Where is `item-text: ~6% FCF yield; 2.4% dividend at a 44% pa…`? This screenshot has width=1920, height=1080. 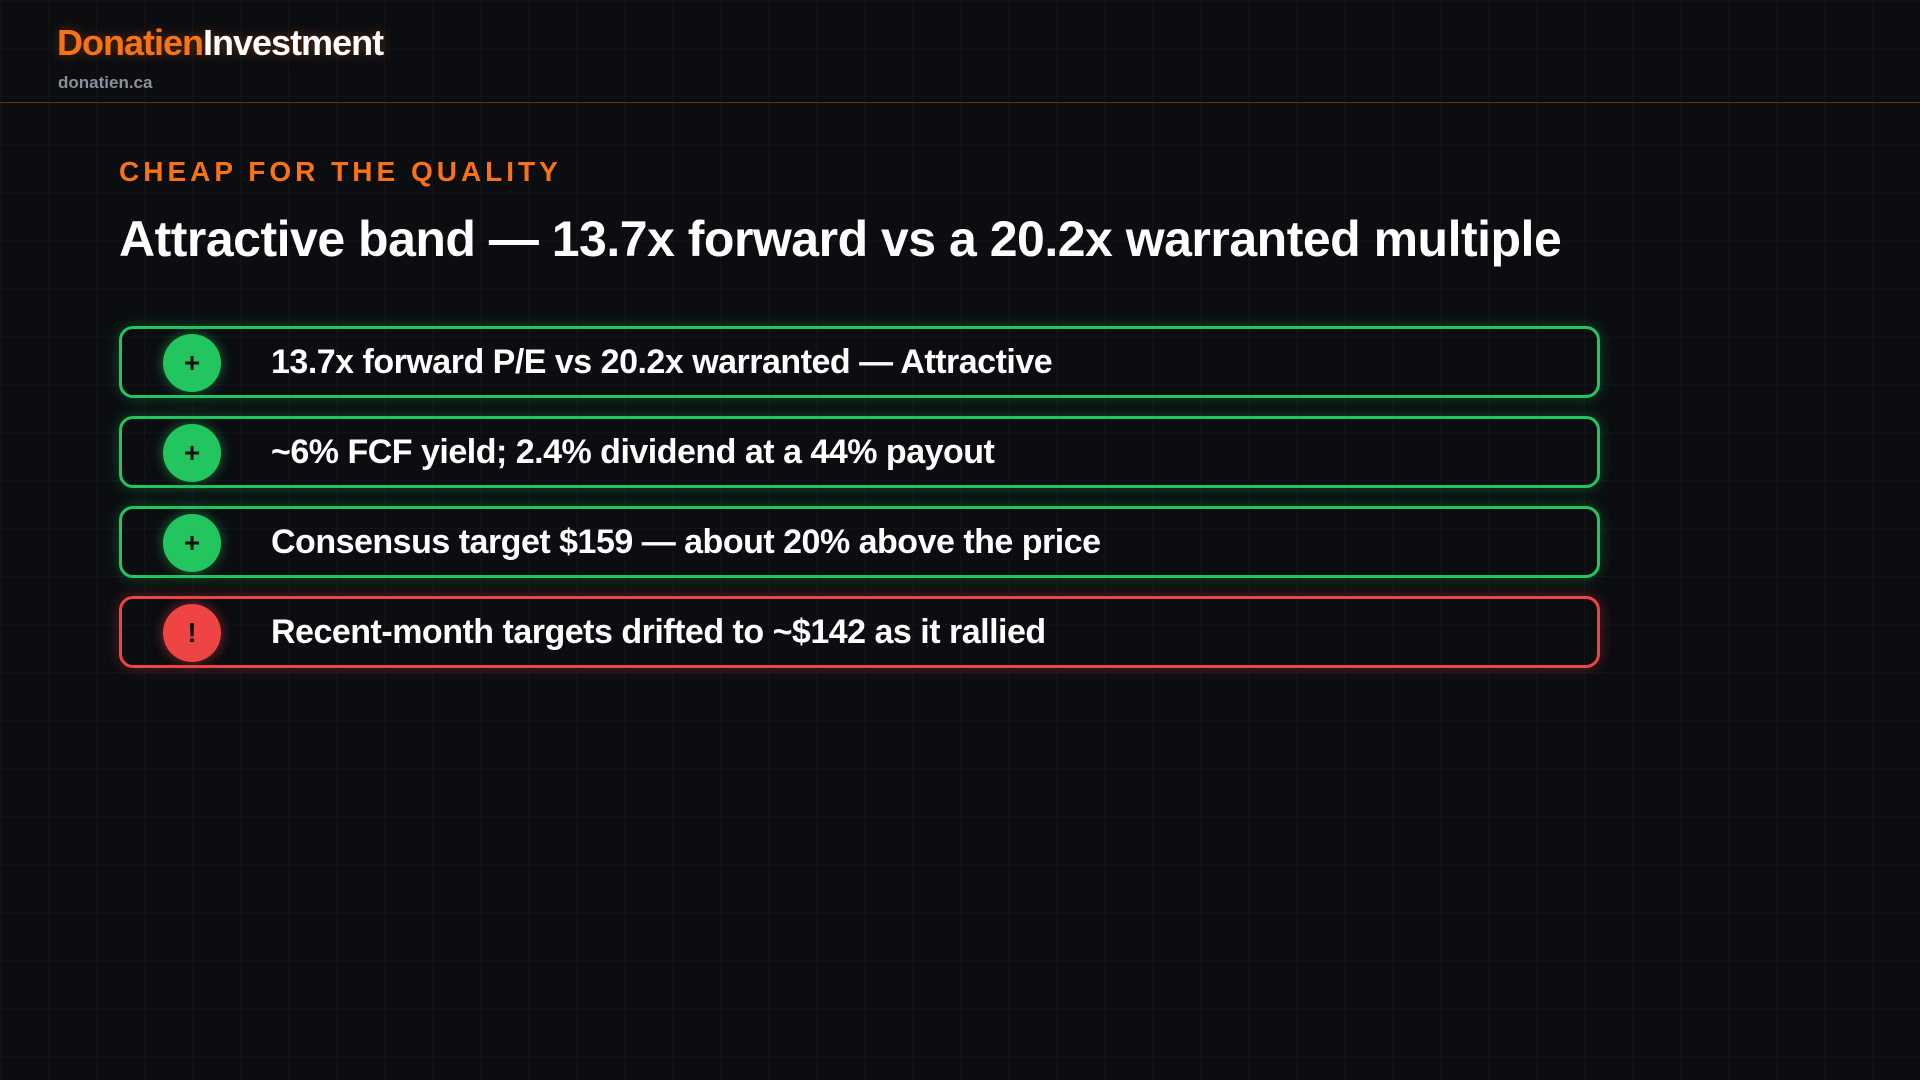
item-text: ~6% FCF yield; 2.4% dividend at a 44% pa… is located at coordinates (633, 452).